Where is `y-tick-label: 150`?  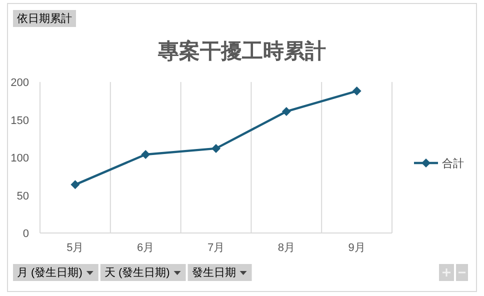
y-tick-label: 150 is located at coordinates (19, 120).